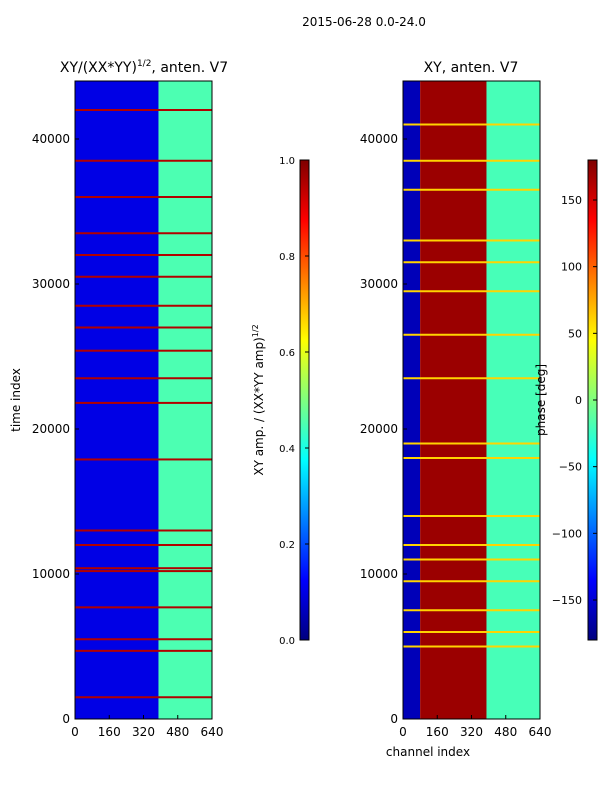 The image size is (600, 800). Describe the element at coordinates (144, 67) in the screenshot. I see `amp-title: XY/(XX*YY)1/2, anten. V7` at that location.